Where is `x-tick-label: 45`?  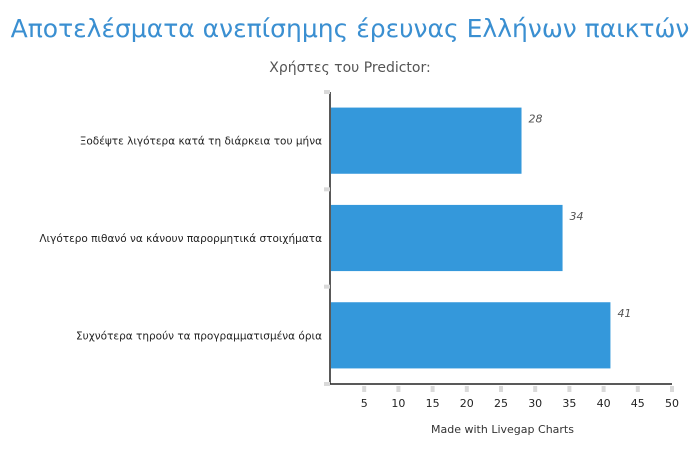 x-tick-label: 45 is located at coordinates (638, 403).